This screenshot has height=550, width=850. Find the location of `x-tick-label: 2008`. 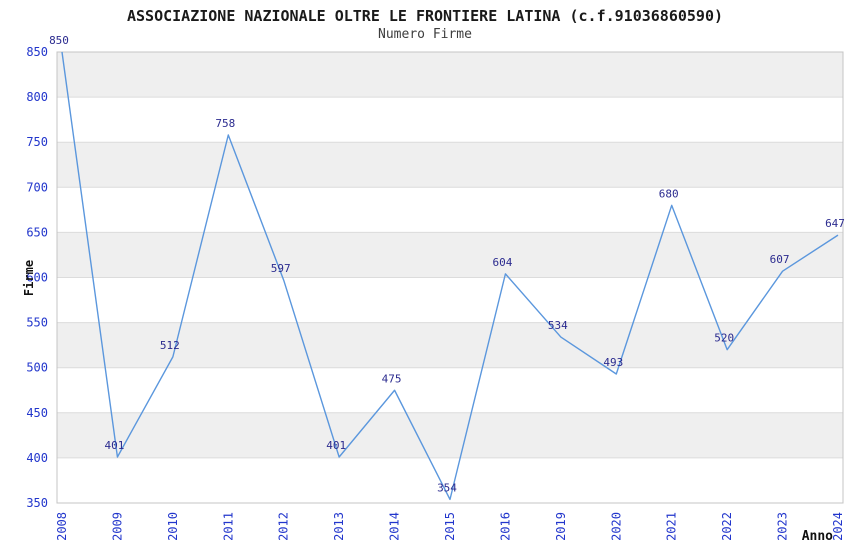

x-tick-label: 2008 is located at coordinates (62, 526).